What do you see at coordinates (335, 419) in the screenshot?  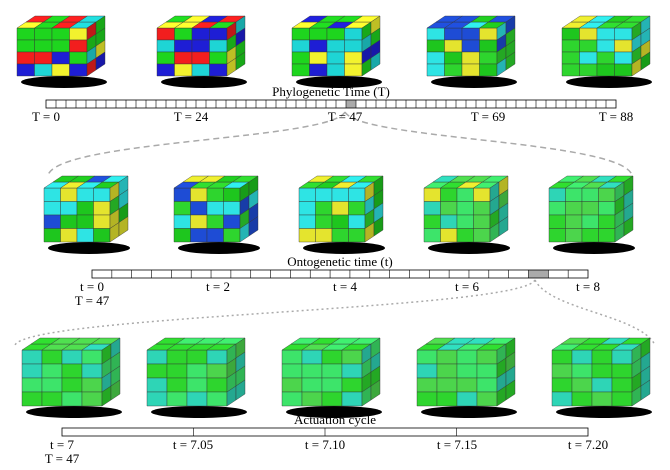 I see `timeline-title: Actuation cycle` at bounding box center [335, 419].